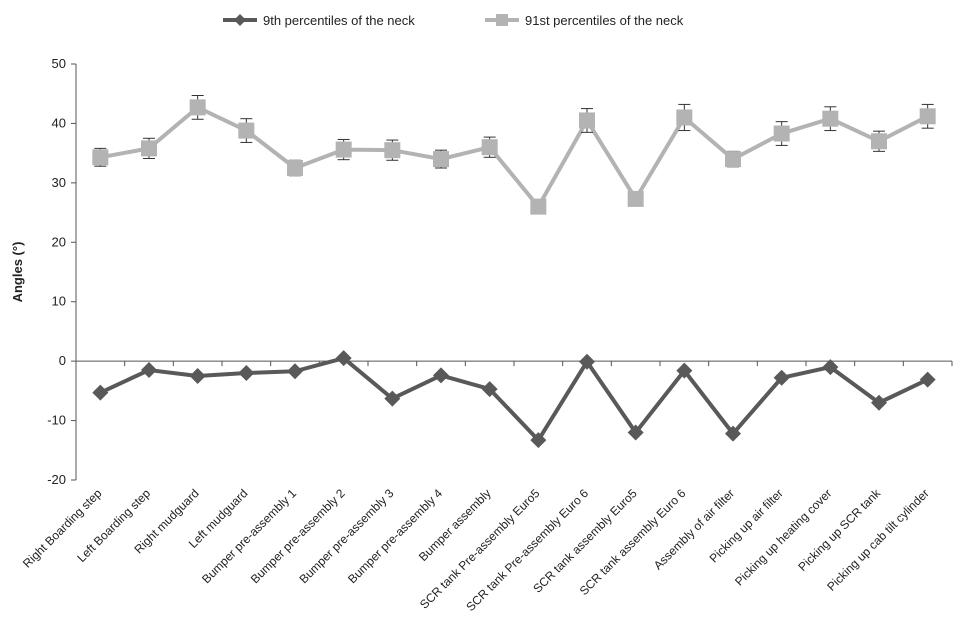  I want to click on x-tick-label: Picking up heating cover, so click(783, 537).